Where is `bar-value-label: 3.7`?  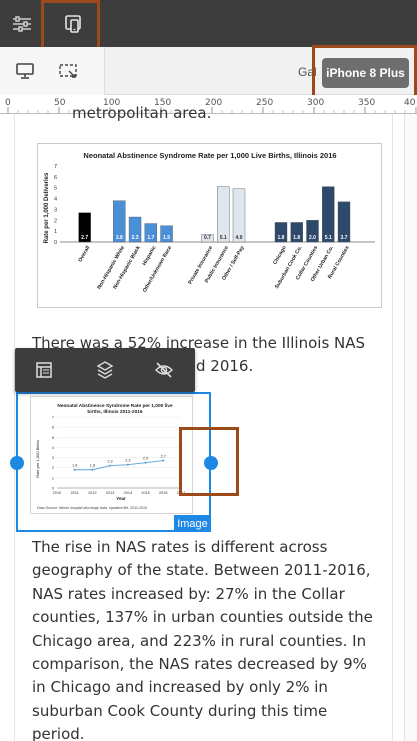
bar-value-label: 3.7 is located at coordinates (344, 238).